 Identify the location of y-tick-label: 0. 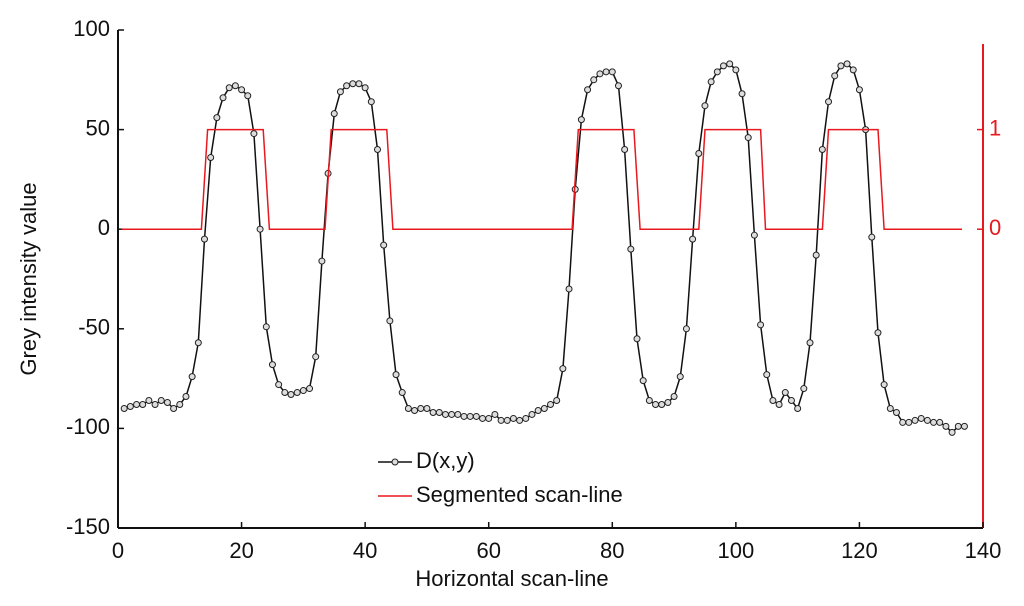
(104, 227).